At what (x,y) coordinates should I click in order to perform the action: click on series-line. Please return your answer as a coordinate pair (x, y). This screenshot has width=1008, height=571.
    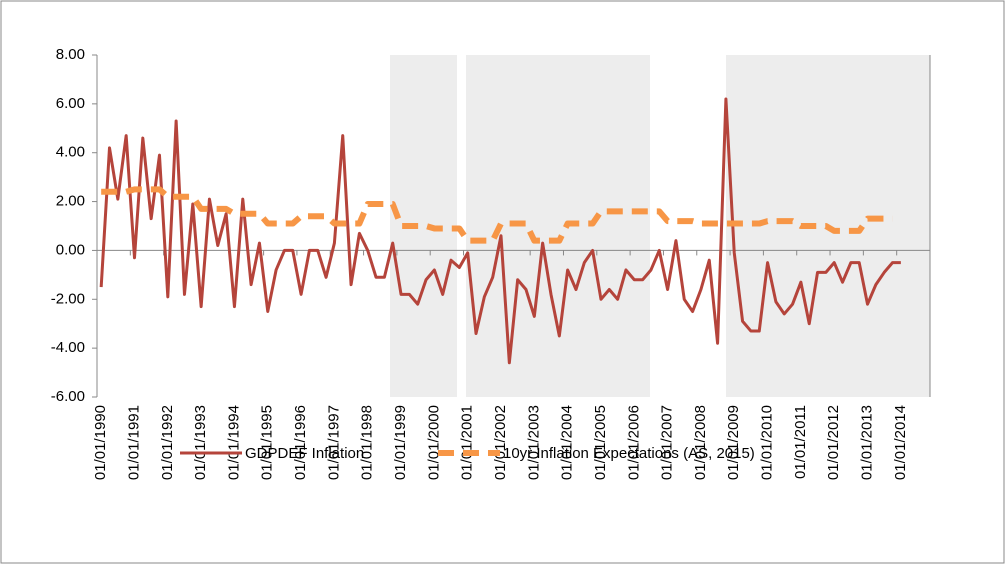
    Looking at the image, I should click on (497, 215).